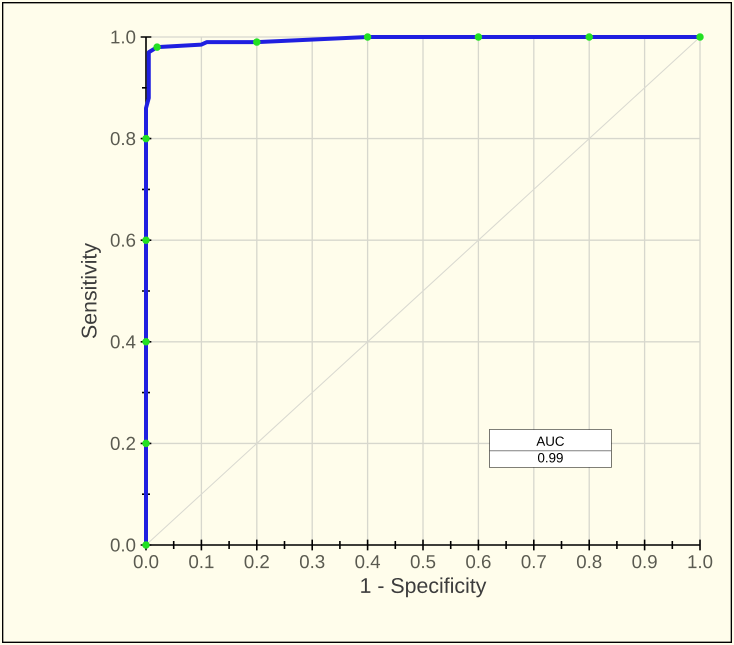  Describe the element at coordinates (367, 561) in the screenshot. I see `x-tick-label: 0.4` at that location.